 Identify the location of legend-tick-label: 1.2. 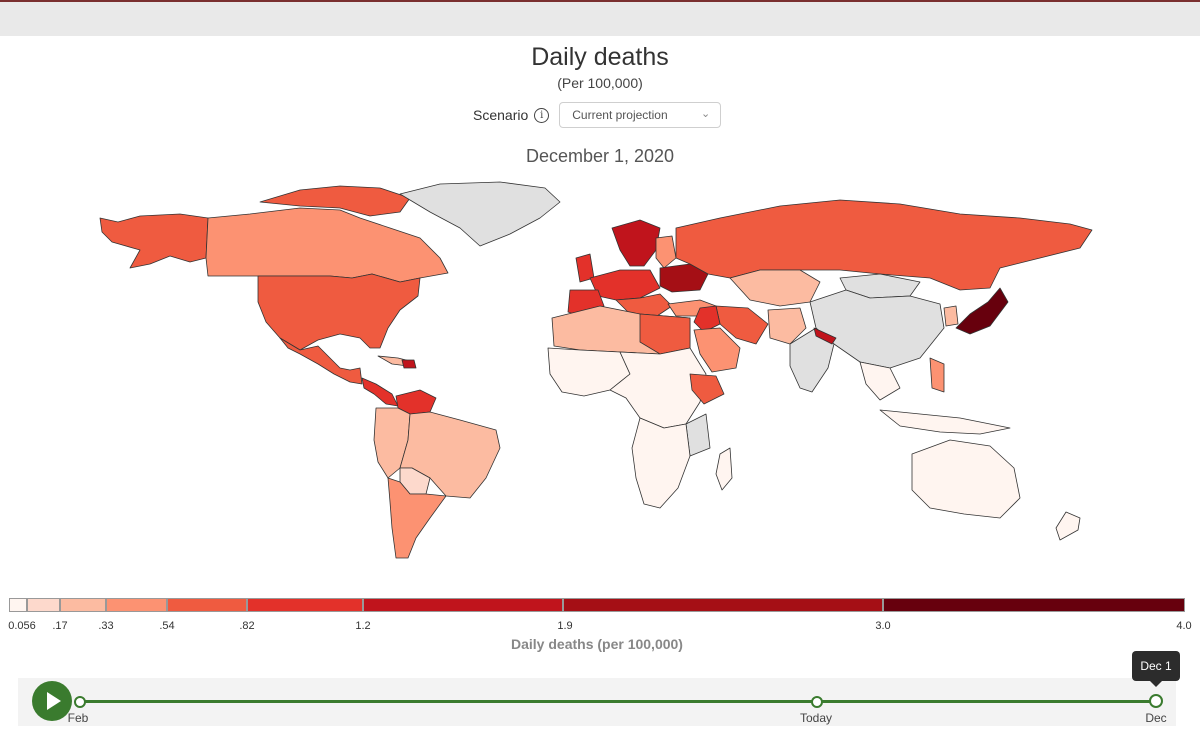
(363, 626).